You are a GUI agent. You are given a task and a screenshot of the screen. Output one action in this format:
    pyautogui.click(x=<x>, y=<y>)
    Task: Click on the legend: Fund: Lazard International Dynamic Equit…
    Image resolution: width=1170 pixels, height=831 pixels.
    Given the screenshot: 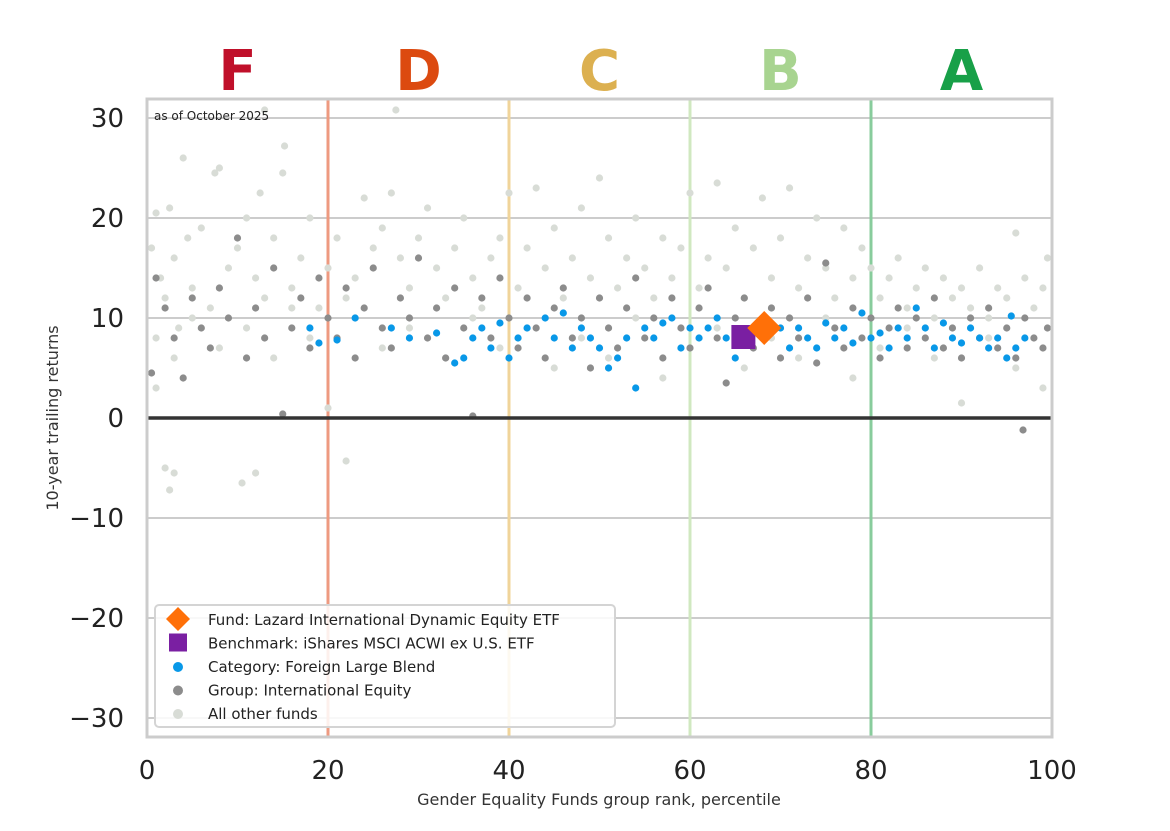 What is the action you would take?
    pyautogui.click(x=385, y=666)
    